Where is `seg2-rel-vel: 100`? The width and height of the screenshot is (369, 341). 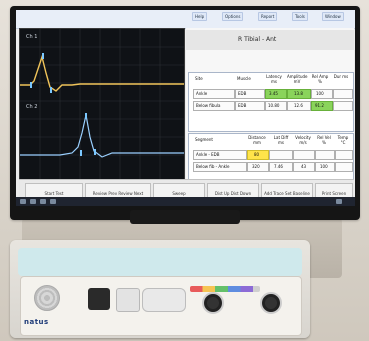
seg2-rel-vel: 100 is located at coordinates (325, 167).